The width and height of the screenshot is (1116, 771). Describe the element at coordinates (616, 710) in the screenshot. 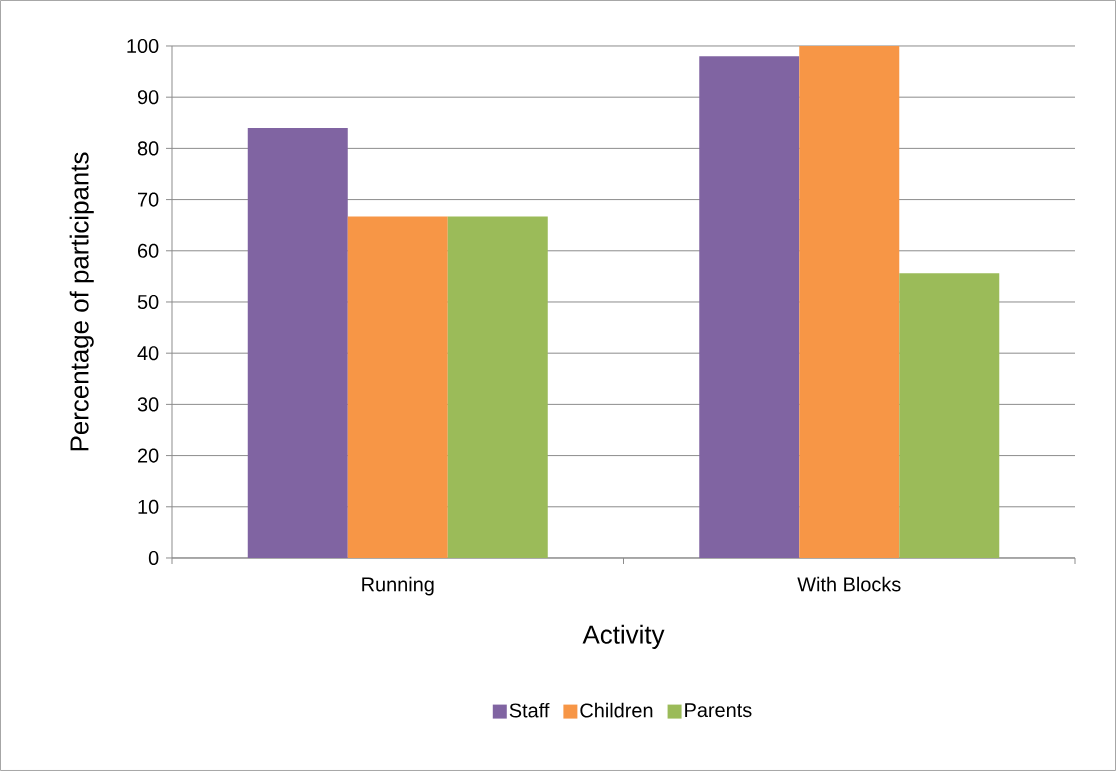

I see `legend-label: Children` at that location.